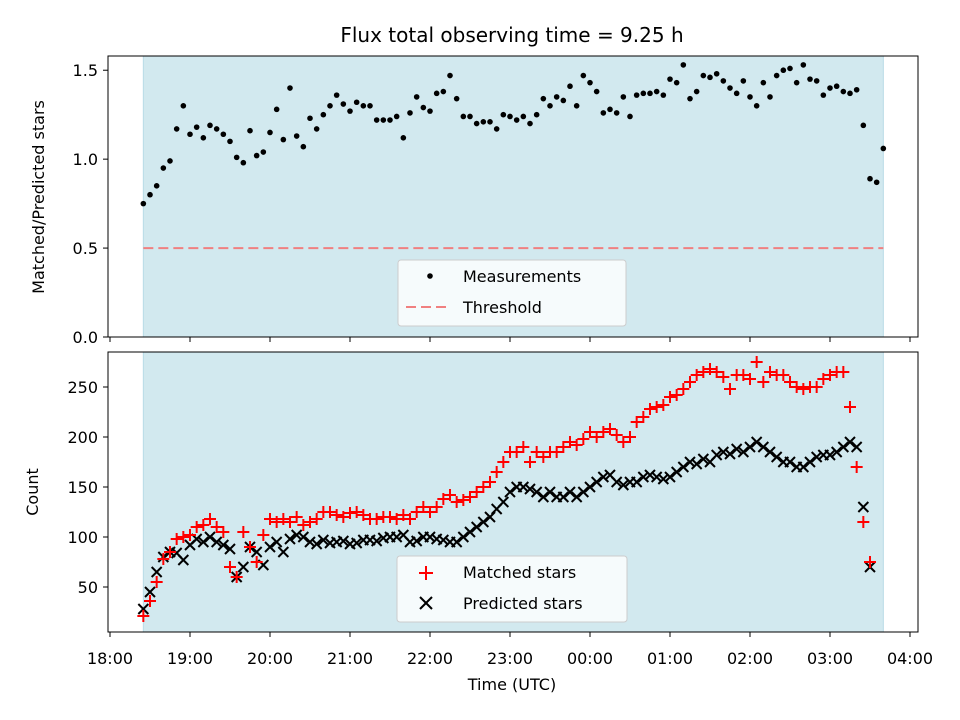 Image resolution: width=960 pixels, height=720 pixels. I want to click on x-tick-label: 00:00, so click(590, 658).